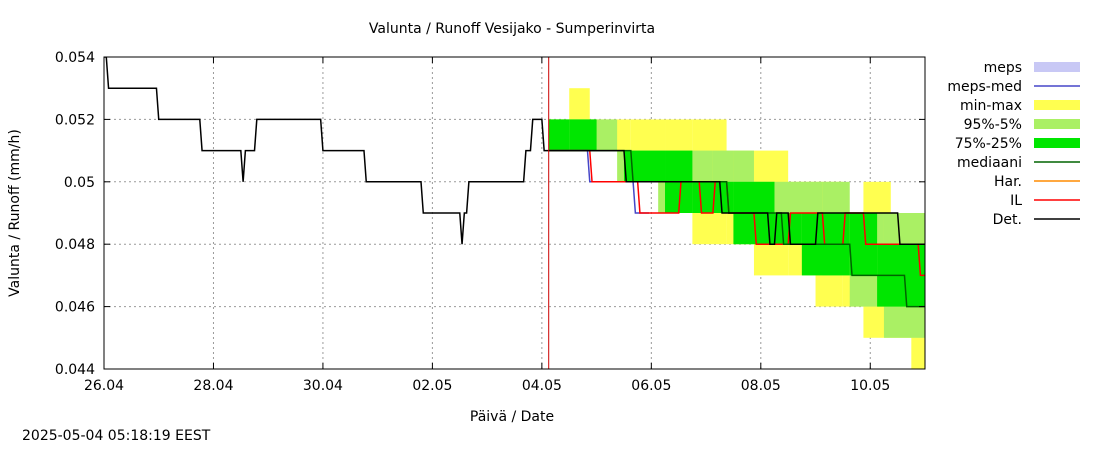  Describe the element at coordinates (75, 120) in the screenshot. I see `y-tick-label: 0.052` at that location.